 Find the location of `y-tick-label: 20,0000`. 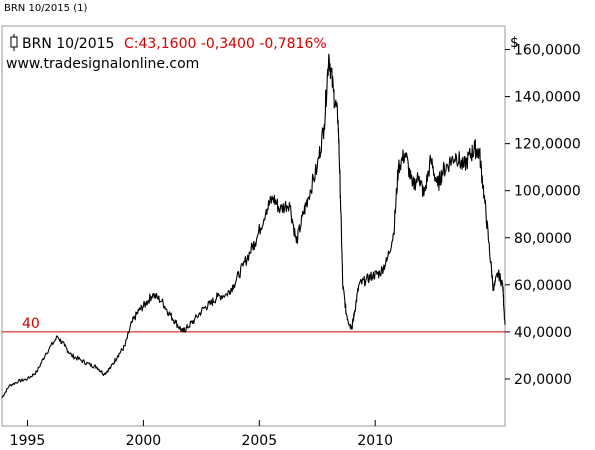

y-tick-label: 20,0000 is located at coordinates (543, 380).